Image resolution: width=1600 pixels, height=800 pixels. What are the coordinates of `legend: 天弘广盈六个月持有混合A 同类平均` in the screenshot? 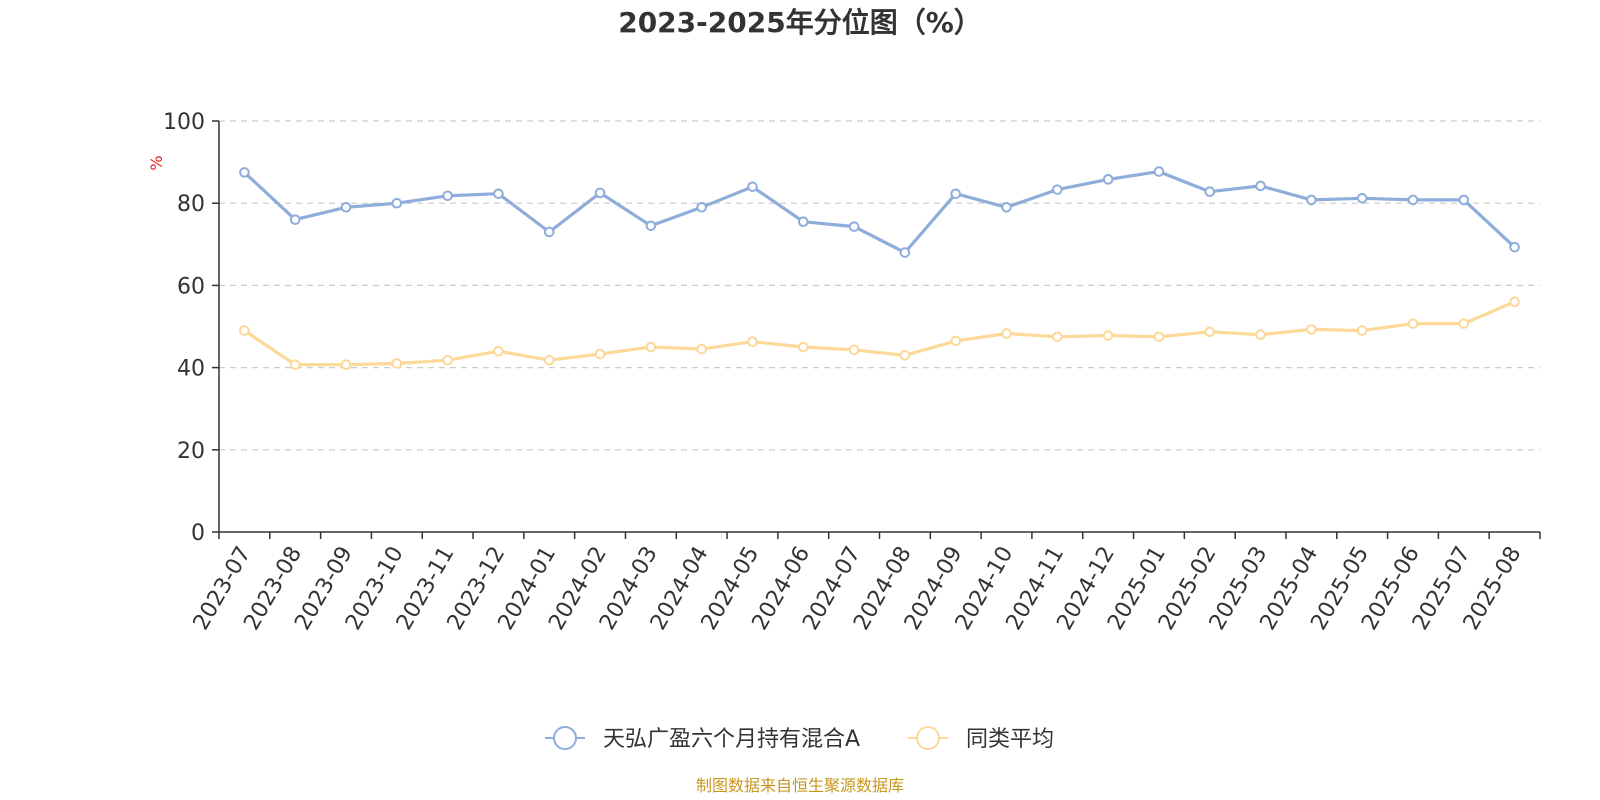 It's located at (799, 739).